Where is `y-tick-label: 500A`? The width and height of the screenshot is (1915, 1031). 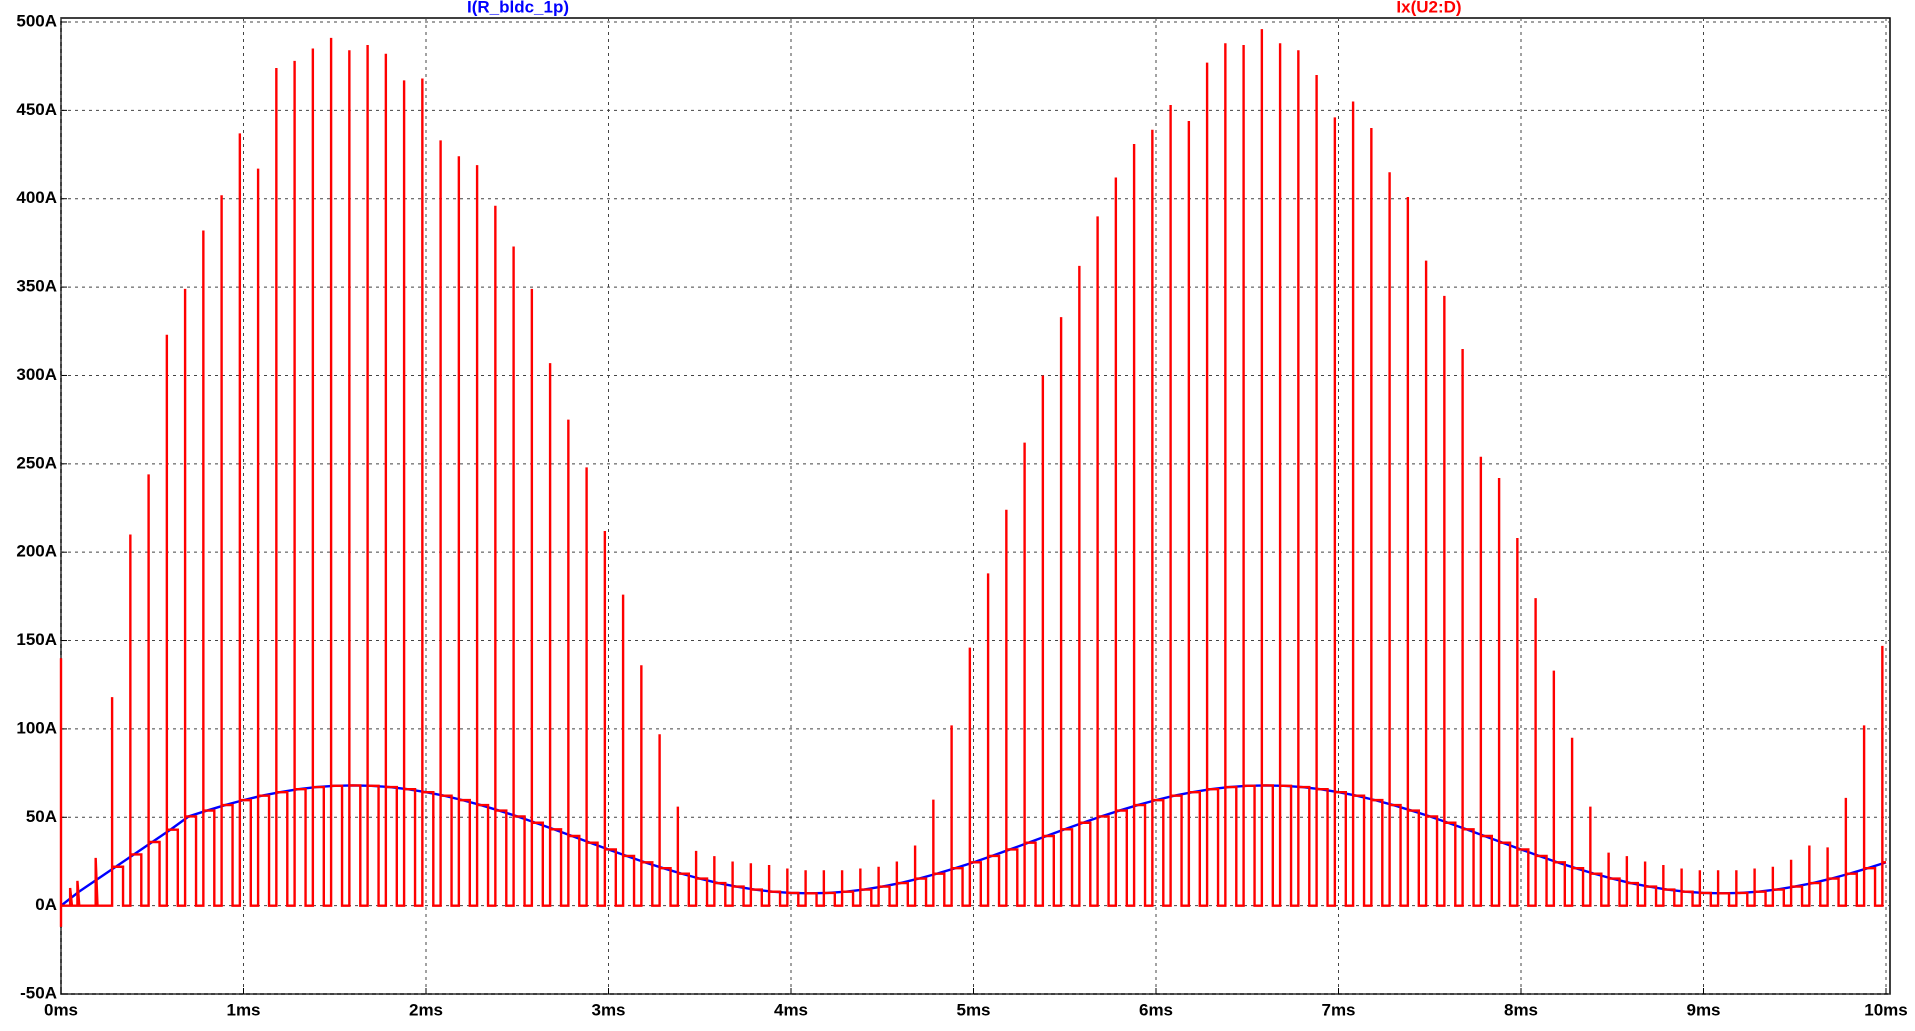 y-tick-label: 500A is located at coordinates (36, 20).